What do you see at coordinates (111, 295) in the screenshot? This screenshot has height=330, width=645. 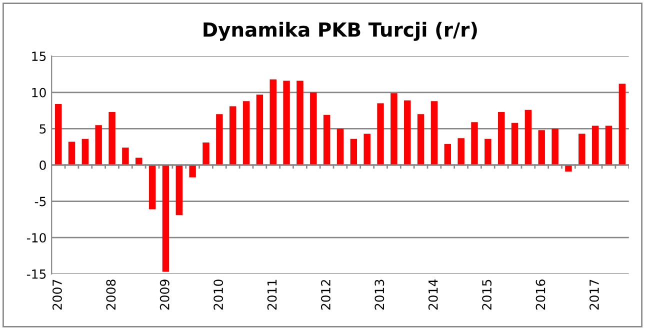 I see `x-tick-label: 2008` at bounding box center [111, 295].